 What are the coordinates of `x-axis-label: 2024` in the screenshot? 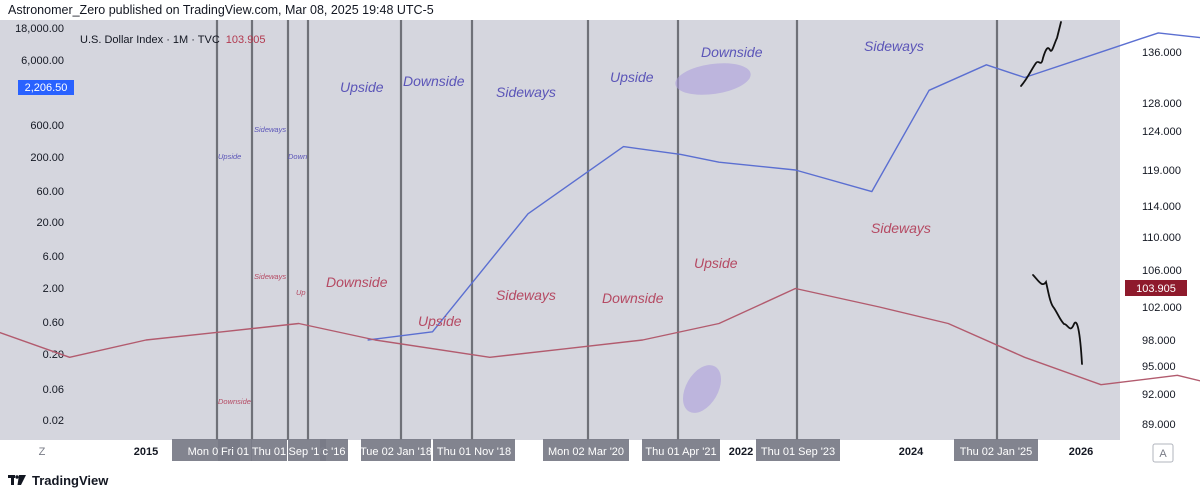 It's located at (911, 452).